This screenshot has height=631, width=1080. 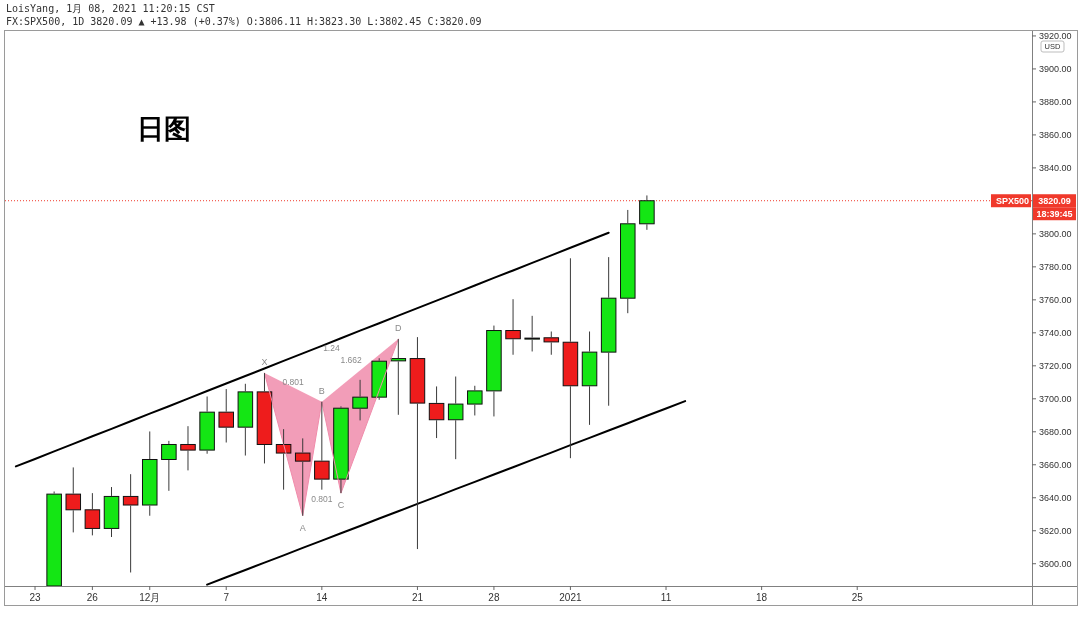 What do you see at coordinates (322, 597) in the screenshot?
I see `x-tick-label: 14` at bounding box center [322, 597].